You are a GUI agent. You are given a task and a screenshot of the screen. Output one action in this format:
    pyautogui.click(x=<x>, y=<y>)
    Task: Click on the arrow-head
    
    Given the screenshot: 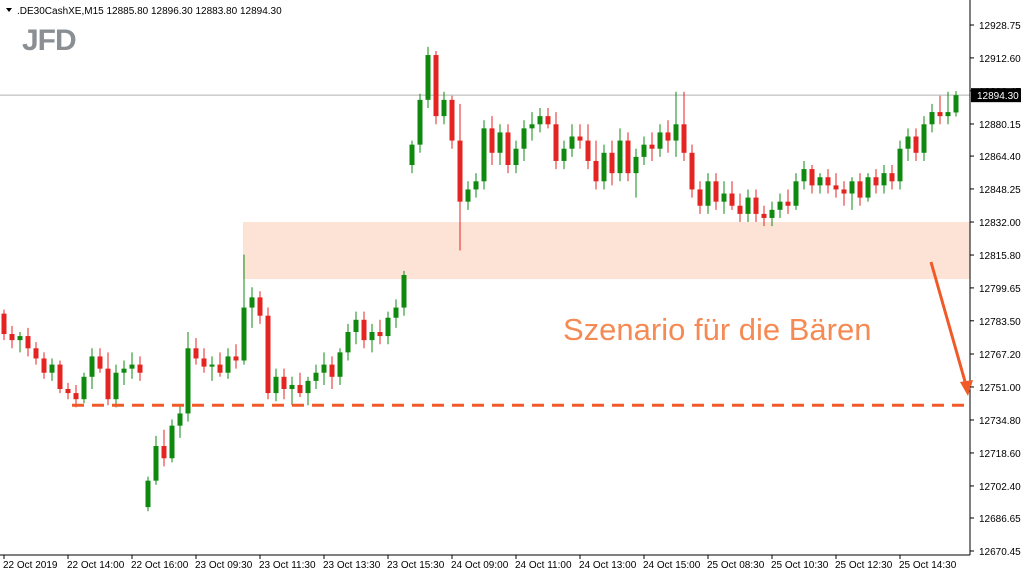 What is the action you would take?
    pyautogui.click(x=966, y=388)
    